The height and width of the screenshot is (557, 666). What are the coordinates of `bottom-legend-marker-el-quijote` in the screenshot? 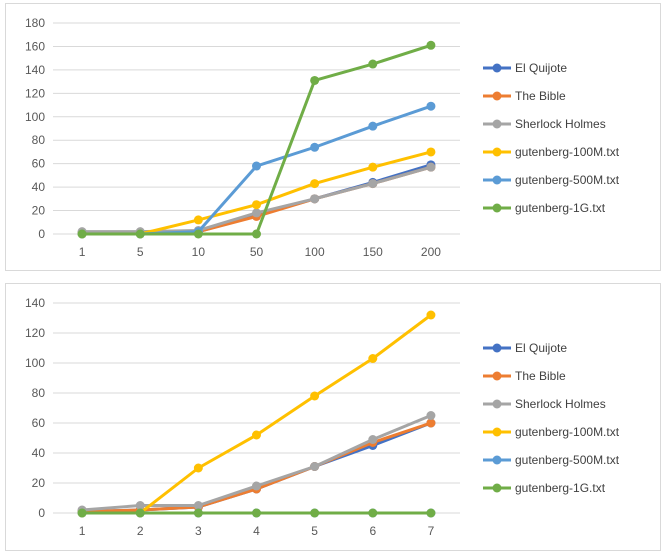 It's located at (497, 348).